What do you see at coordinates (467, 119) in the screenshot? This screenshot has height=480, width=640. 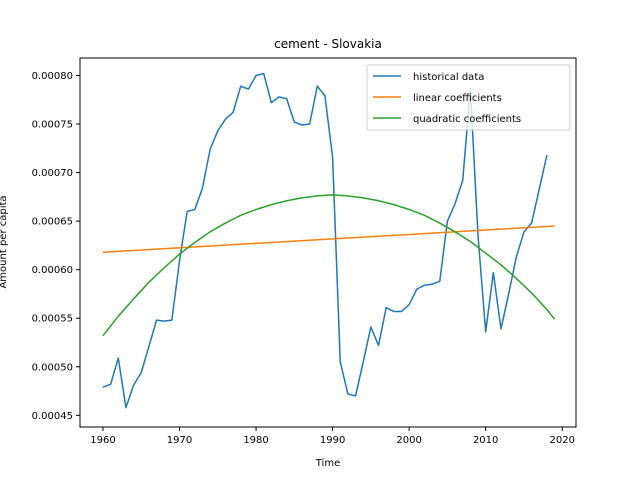 I see `legend-label: quadratic coefficients` at bounding box center [467, 119].